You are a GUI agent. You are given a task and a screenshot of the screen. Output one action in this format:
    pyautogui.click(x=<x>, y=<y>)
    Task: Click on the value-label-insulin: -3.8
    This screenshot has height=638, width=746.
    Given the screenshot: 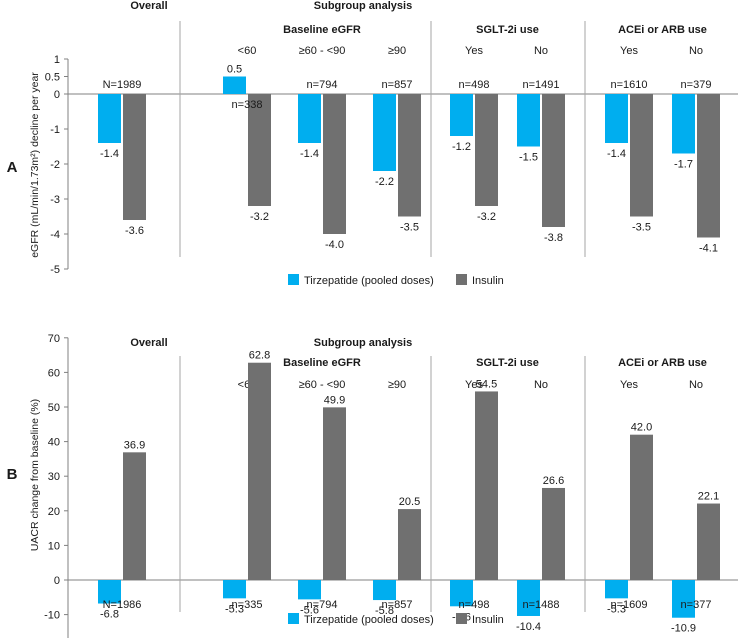 What is the action you would take?
    pyautogui.click(x=553, y=238)
    